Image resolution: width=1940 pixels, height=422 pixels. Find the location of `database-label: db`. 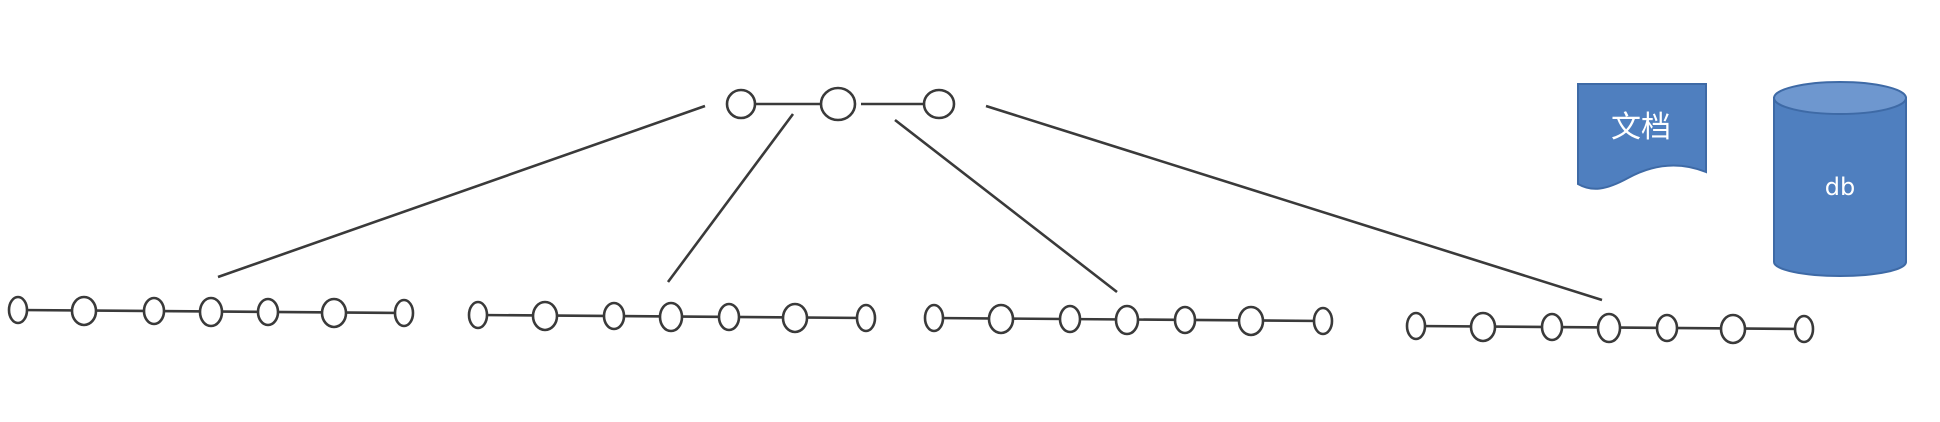

database-label: db is located at coordinates (1840, 187).